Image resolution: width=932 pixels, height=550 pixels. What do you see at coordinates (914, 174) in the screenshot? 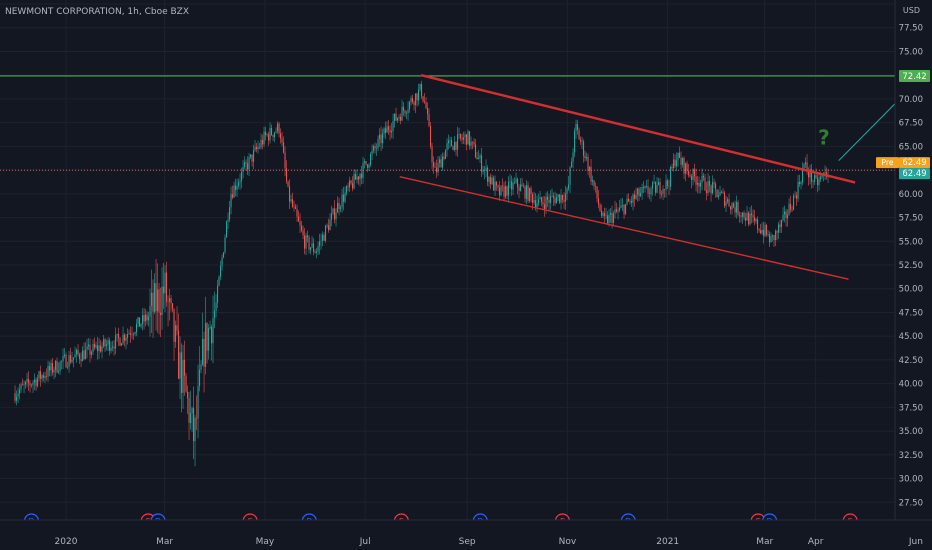
I see `last-price-label: 62.49` at bounding box center [914, 174].